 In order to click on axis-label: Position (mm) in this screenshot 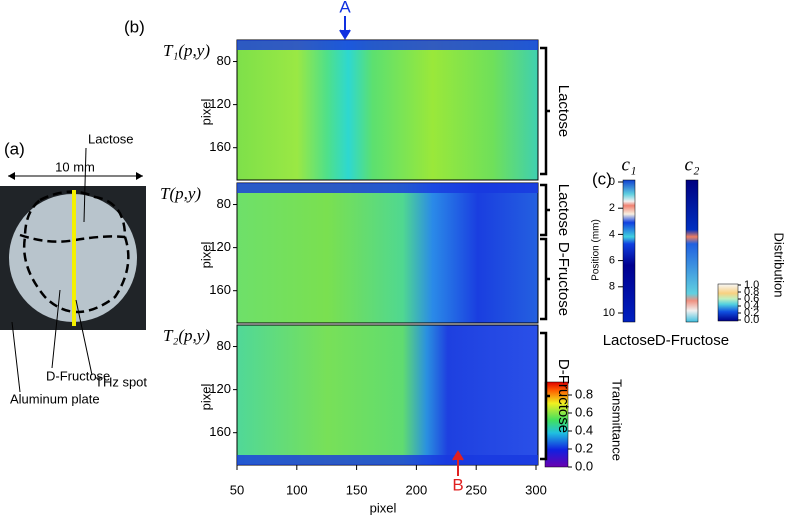, I will do `click(596, 250)`.